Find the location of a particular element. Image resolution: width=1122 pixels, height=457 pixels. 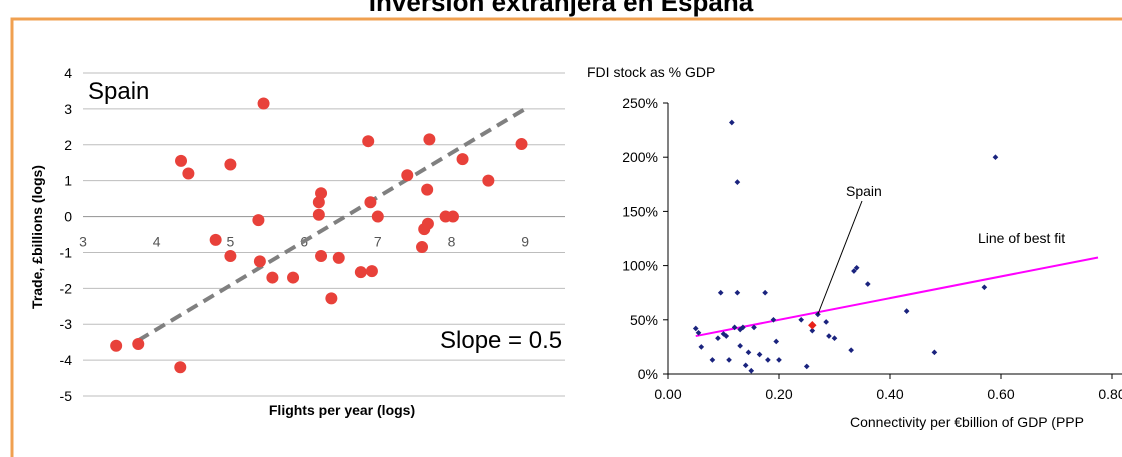

right-x-tick-label: 0.40 is located at coordinates (889, 394).